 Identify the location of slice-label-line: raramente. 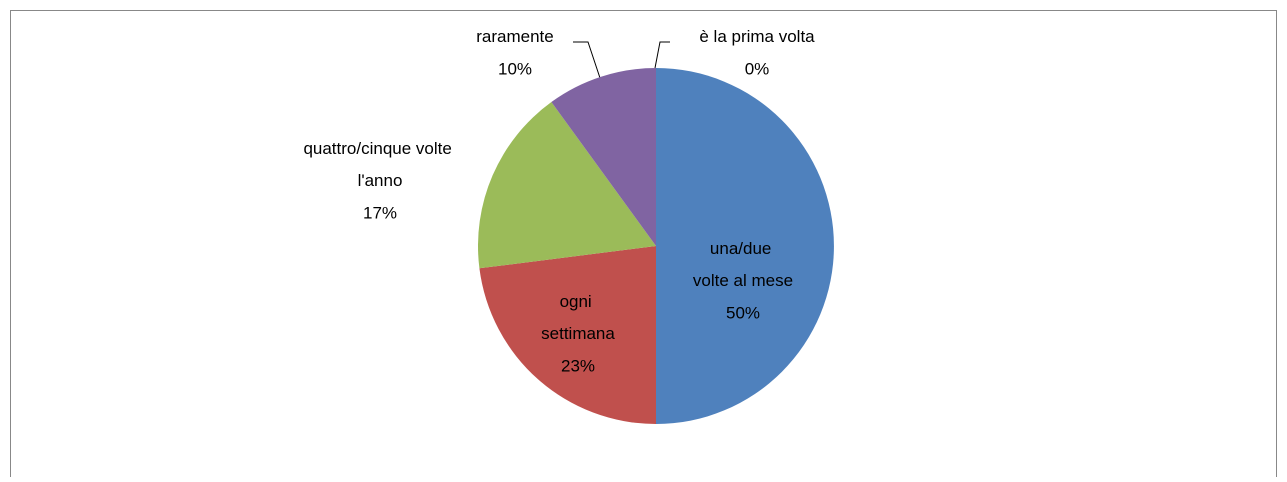
(514, 36).